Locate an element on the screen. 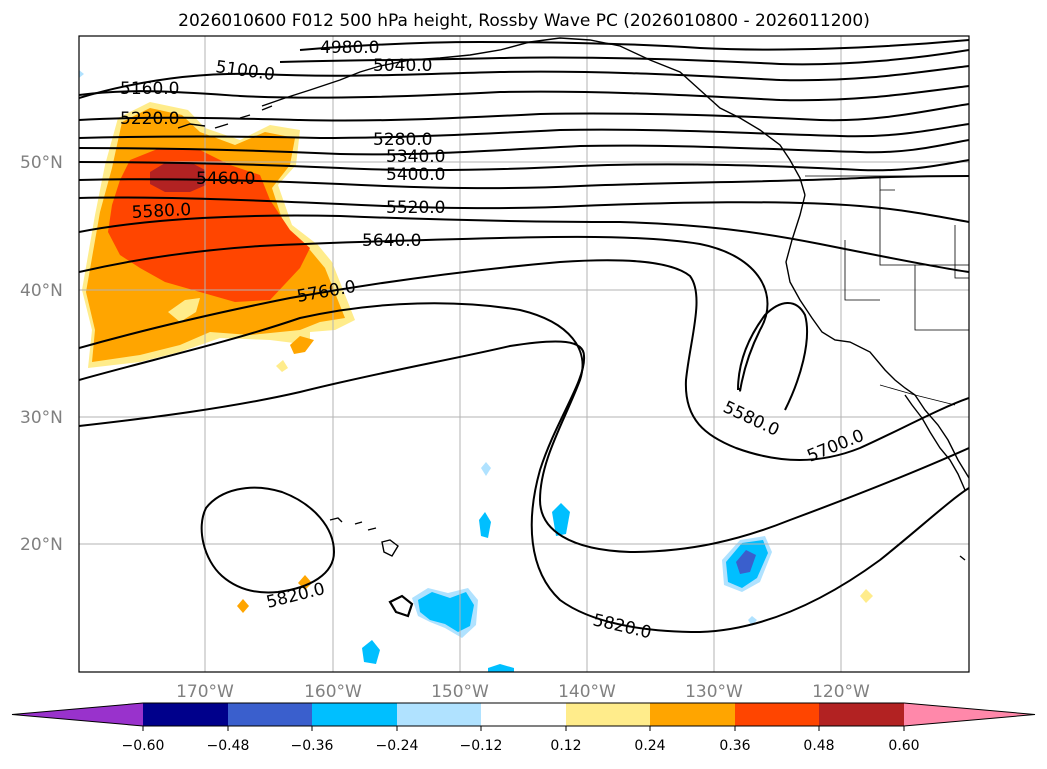 The image size is (1047, 769). lon-label: 130°W is located at coordinates (714, 692).